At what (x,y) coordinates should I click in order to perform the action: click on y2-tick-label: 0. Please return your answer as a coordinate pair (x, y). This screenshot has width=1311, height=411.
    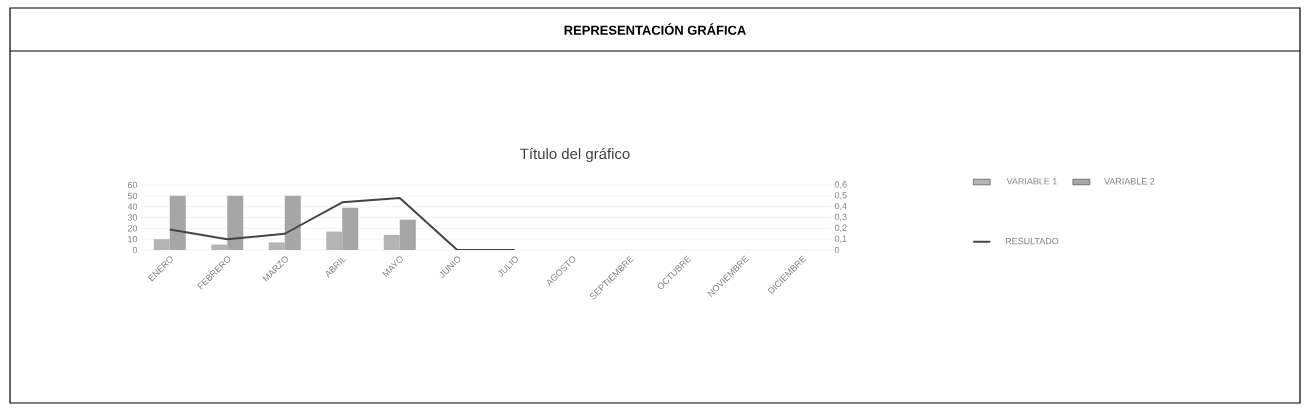
    Looking at the image, I should click on (837, 250).